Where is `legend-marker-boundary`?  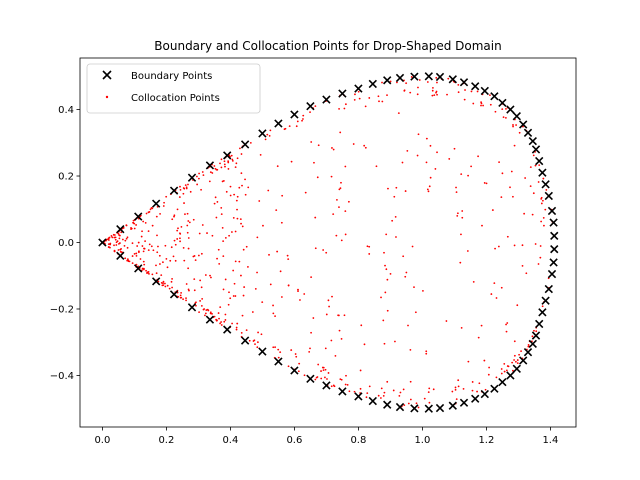 legend-marker-boundary is located at coordinates (107, 75).